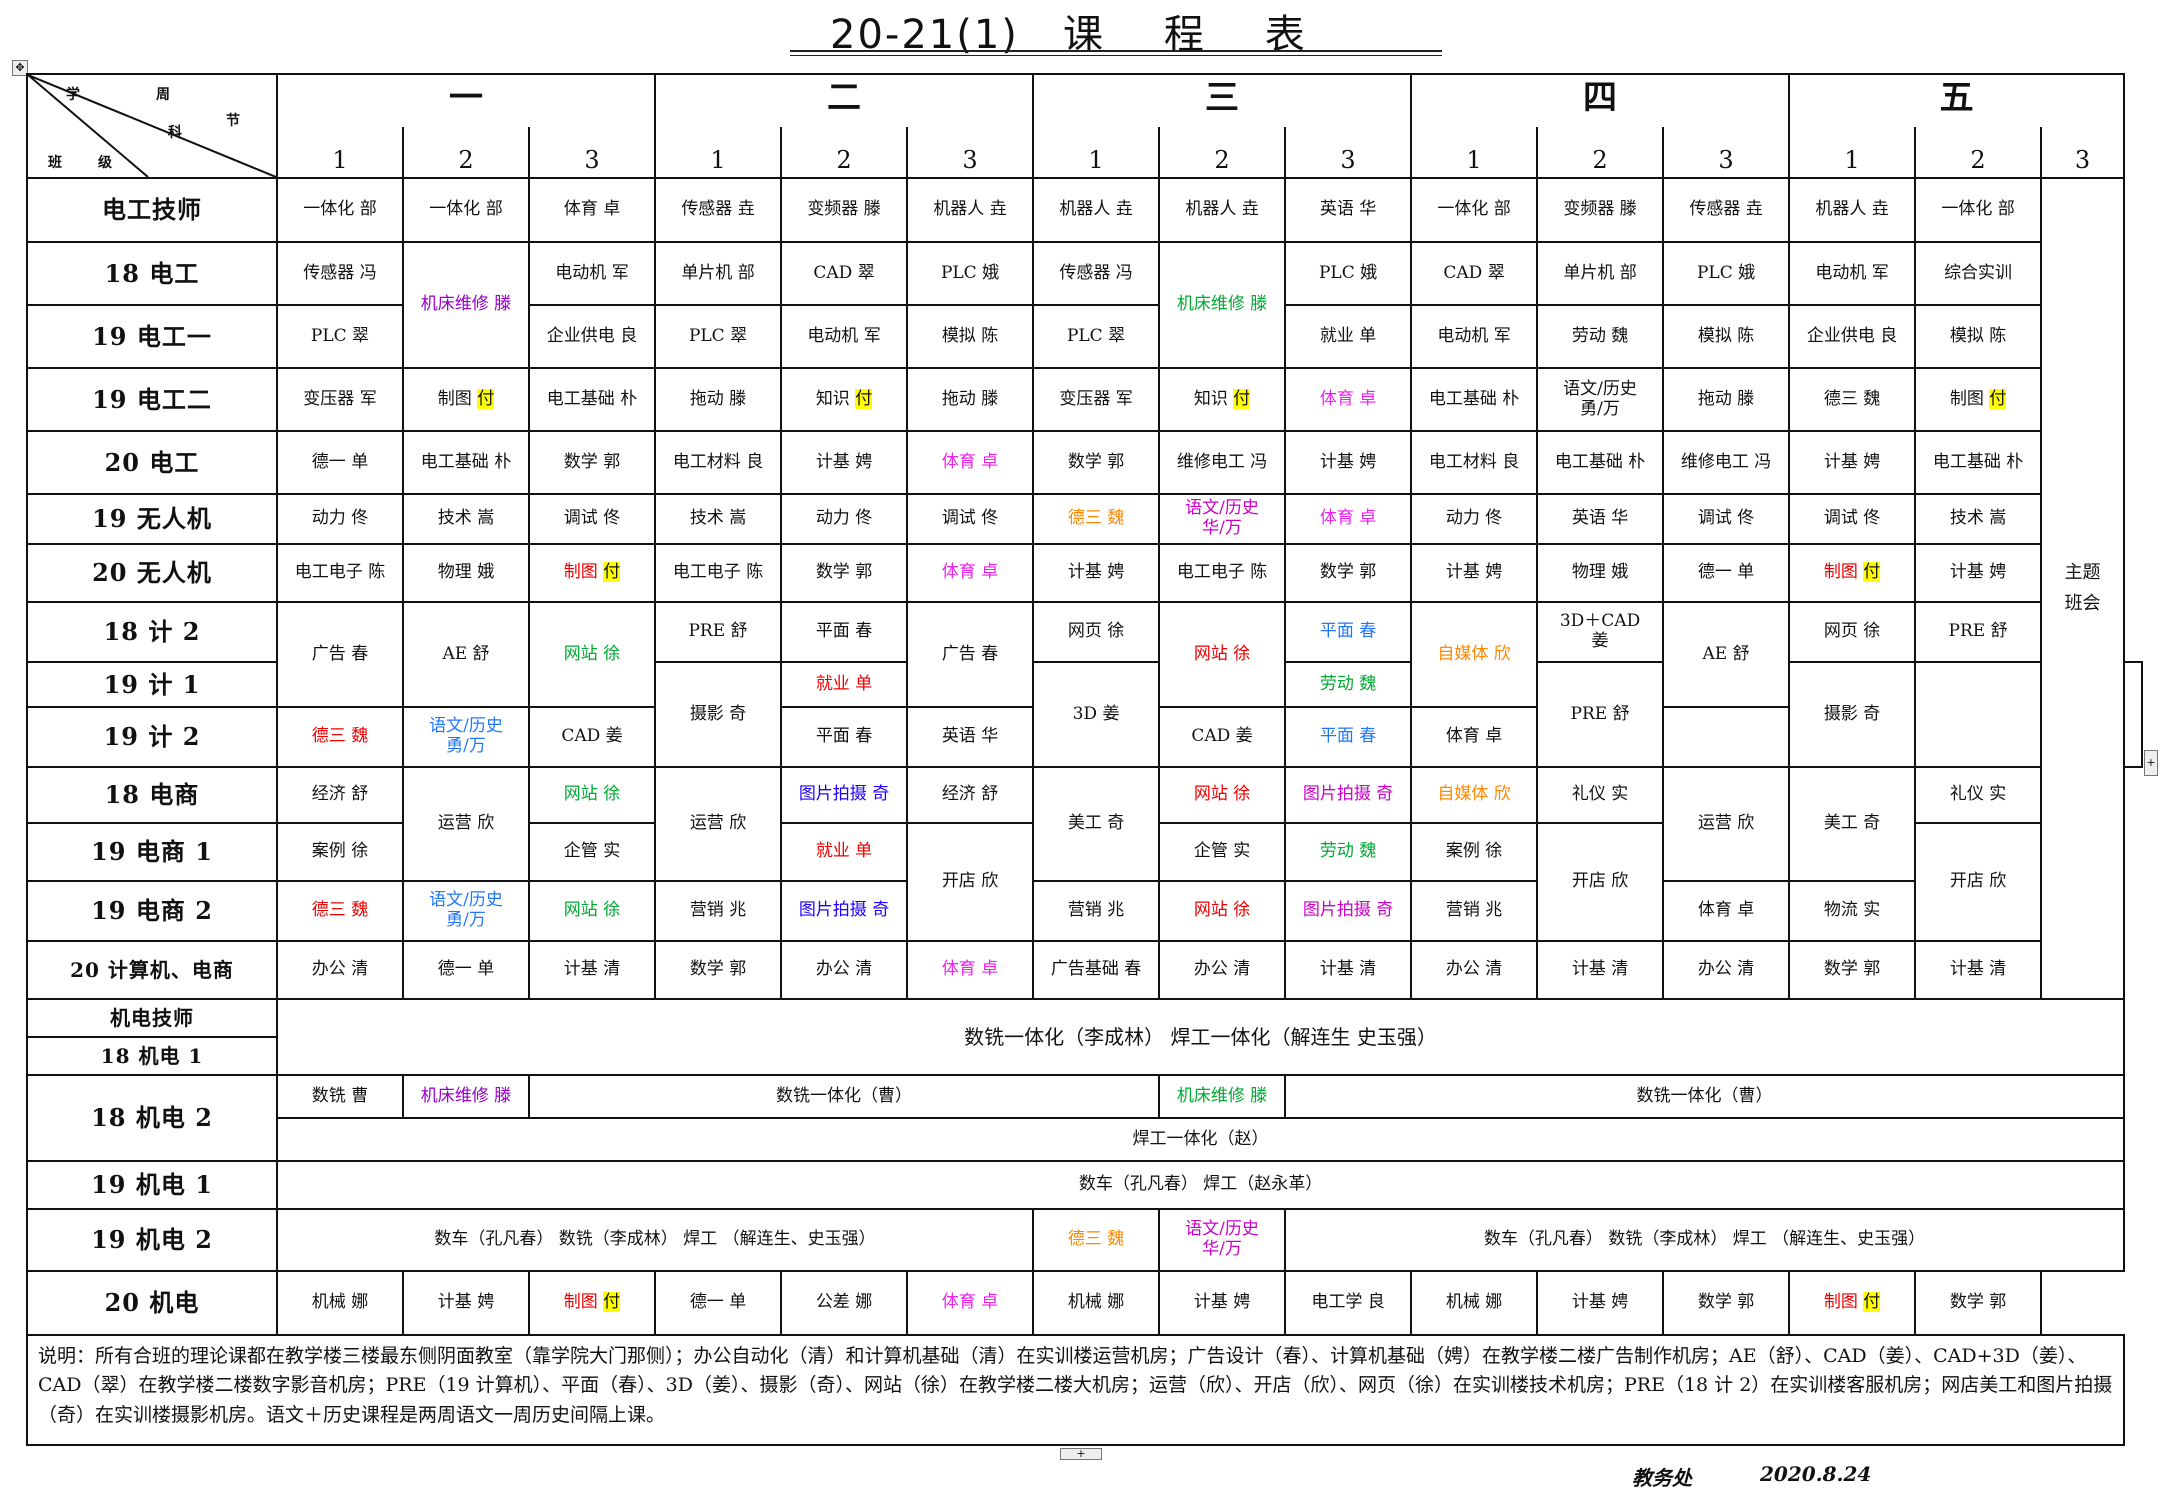 Image resolution: width=2184 pixels, height=1492 pixels. What do you see at coordinates (844, 852) in the screenshot?
I see `schedule-cell: 就业 单` at bounding box center [844, 852].